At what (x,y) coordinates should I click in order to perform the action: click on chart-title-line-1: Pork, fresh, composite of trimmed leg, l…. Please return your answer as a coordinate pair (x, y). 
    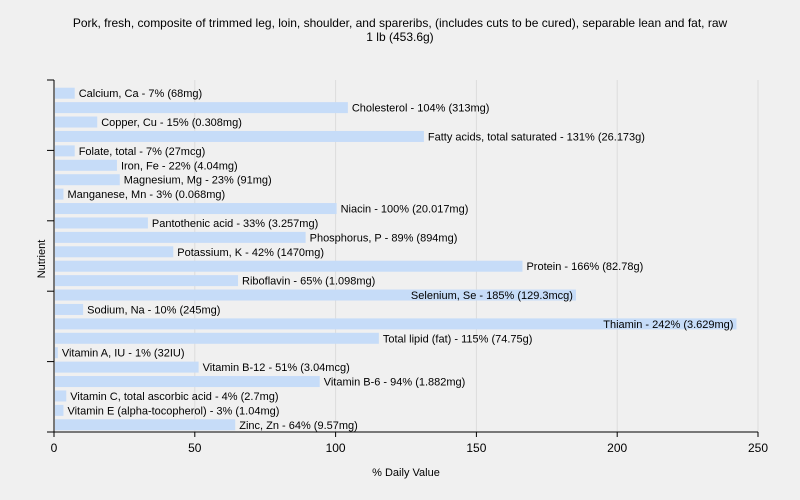
    Looking at the image, I should click on (400, 23).